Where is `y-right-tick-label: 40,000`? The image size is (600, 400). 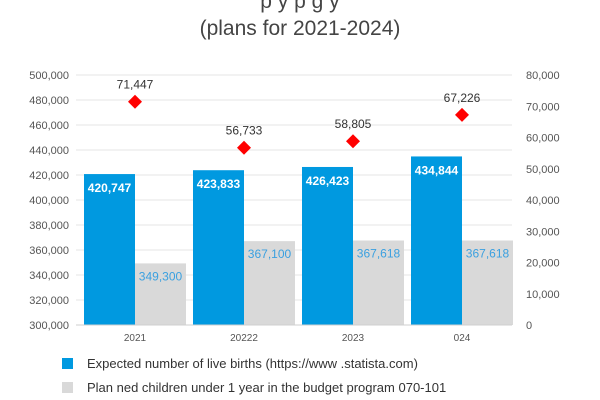
y-right-tick-label: 40,000 is located at coordinates (543, 201).